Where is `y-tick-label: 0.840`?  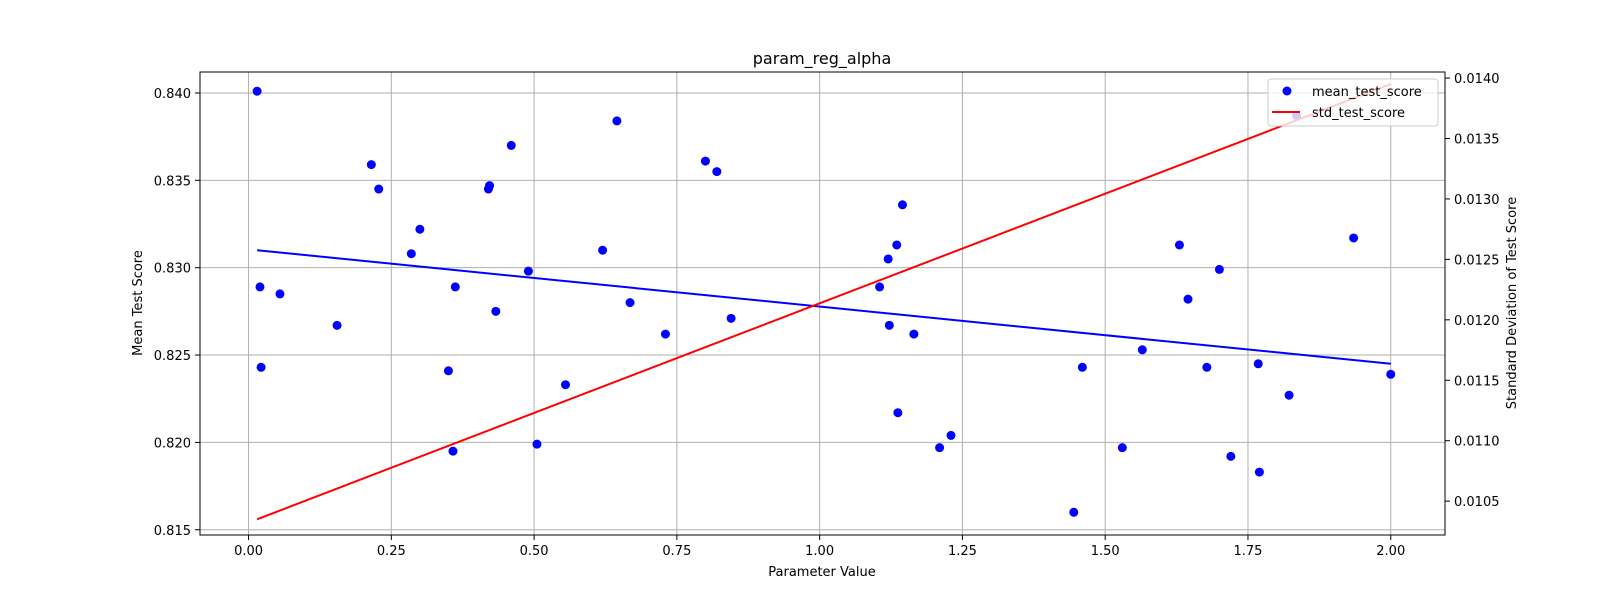
y-tick-label: 0.840 is located at coordinates (172, 94).